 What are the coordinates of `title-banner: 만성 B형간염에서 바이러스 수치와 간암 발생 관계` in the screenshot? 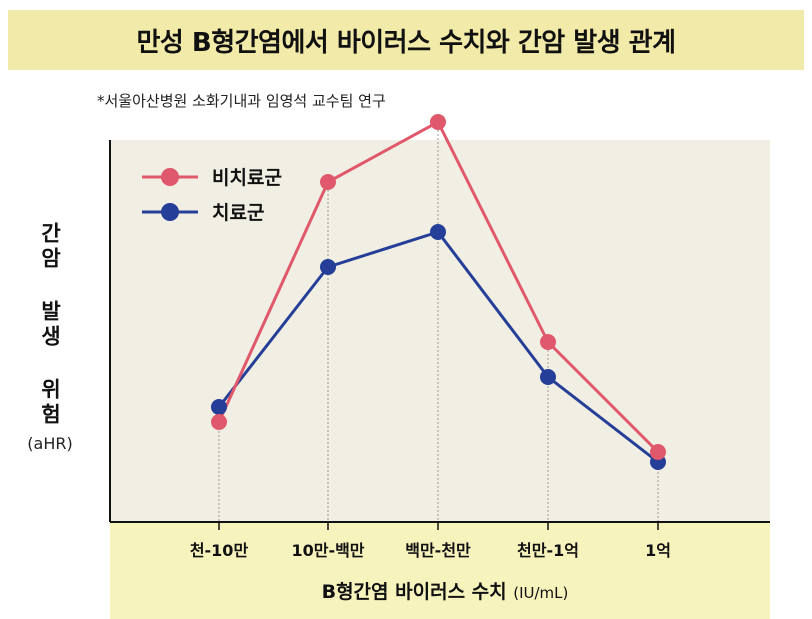 It's located at (406, 40).